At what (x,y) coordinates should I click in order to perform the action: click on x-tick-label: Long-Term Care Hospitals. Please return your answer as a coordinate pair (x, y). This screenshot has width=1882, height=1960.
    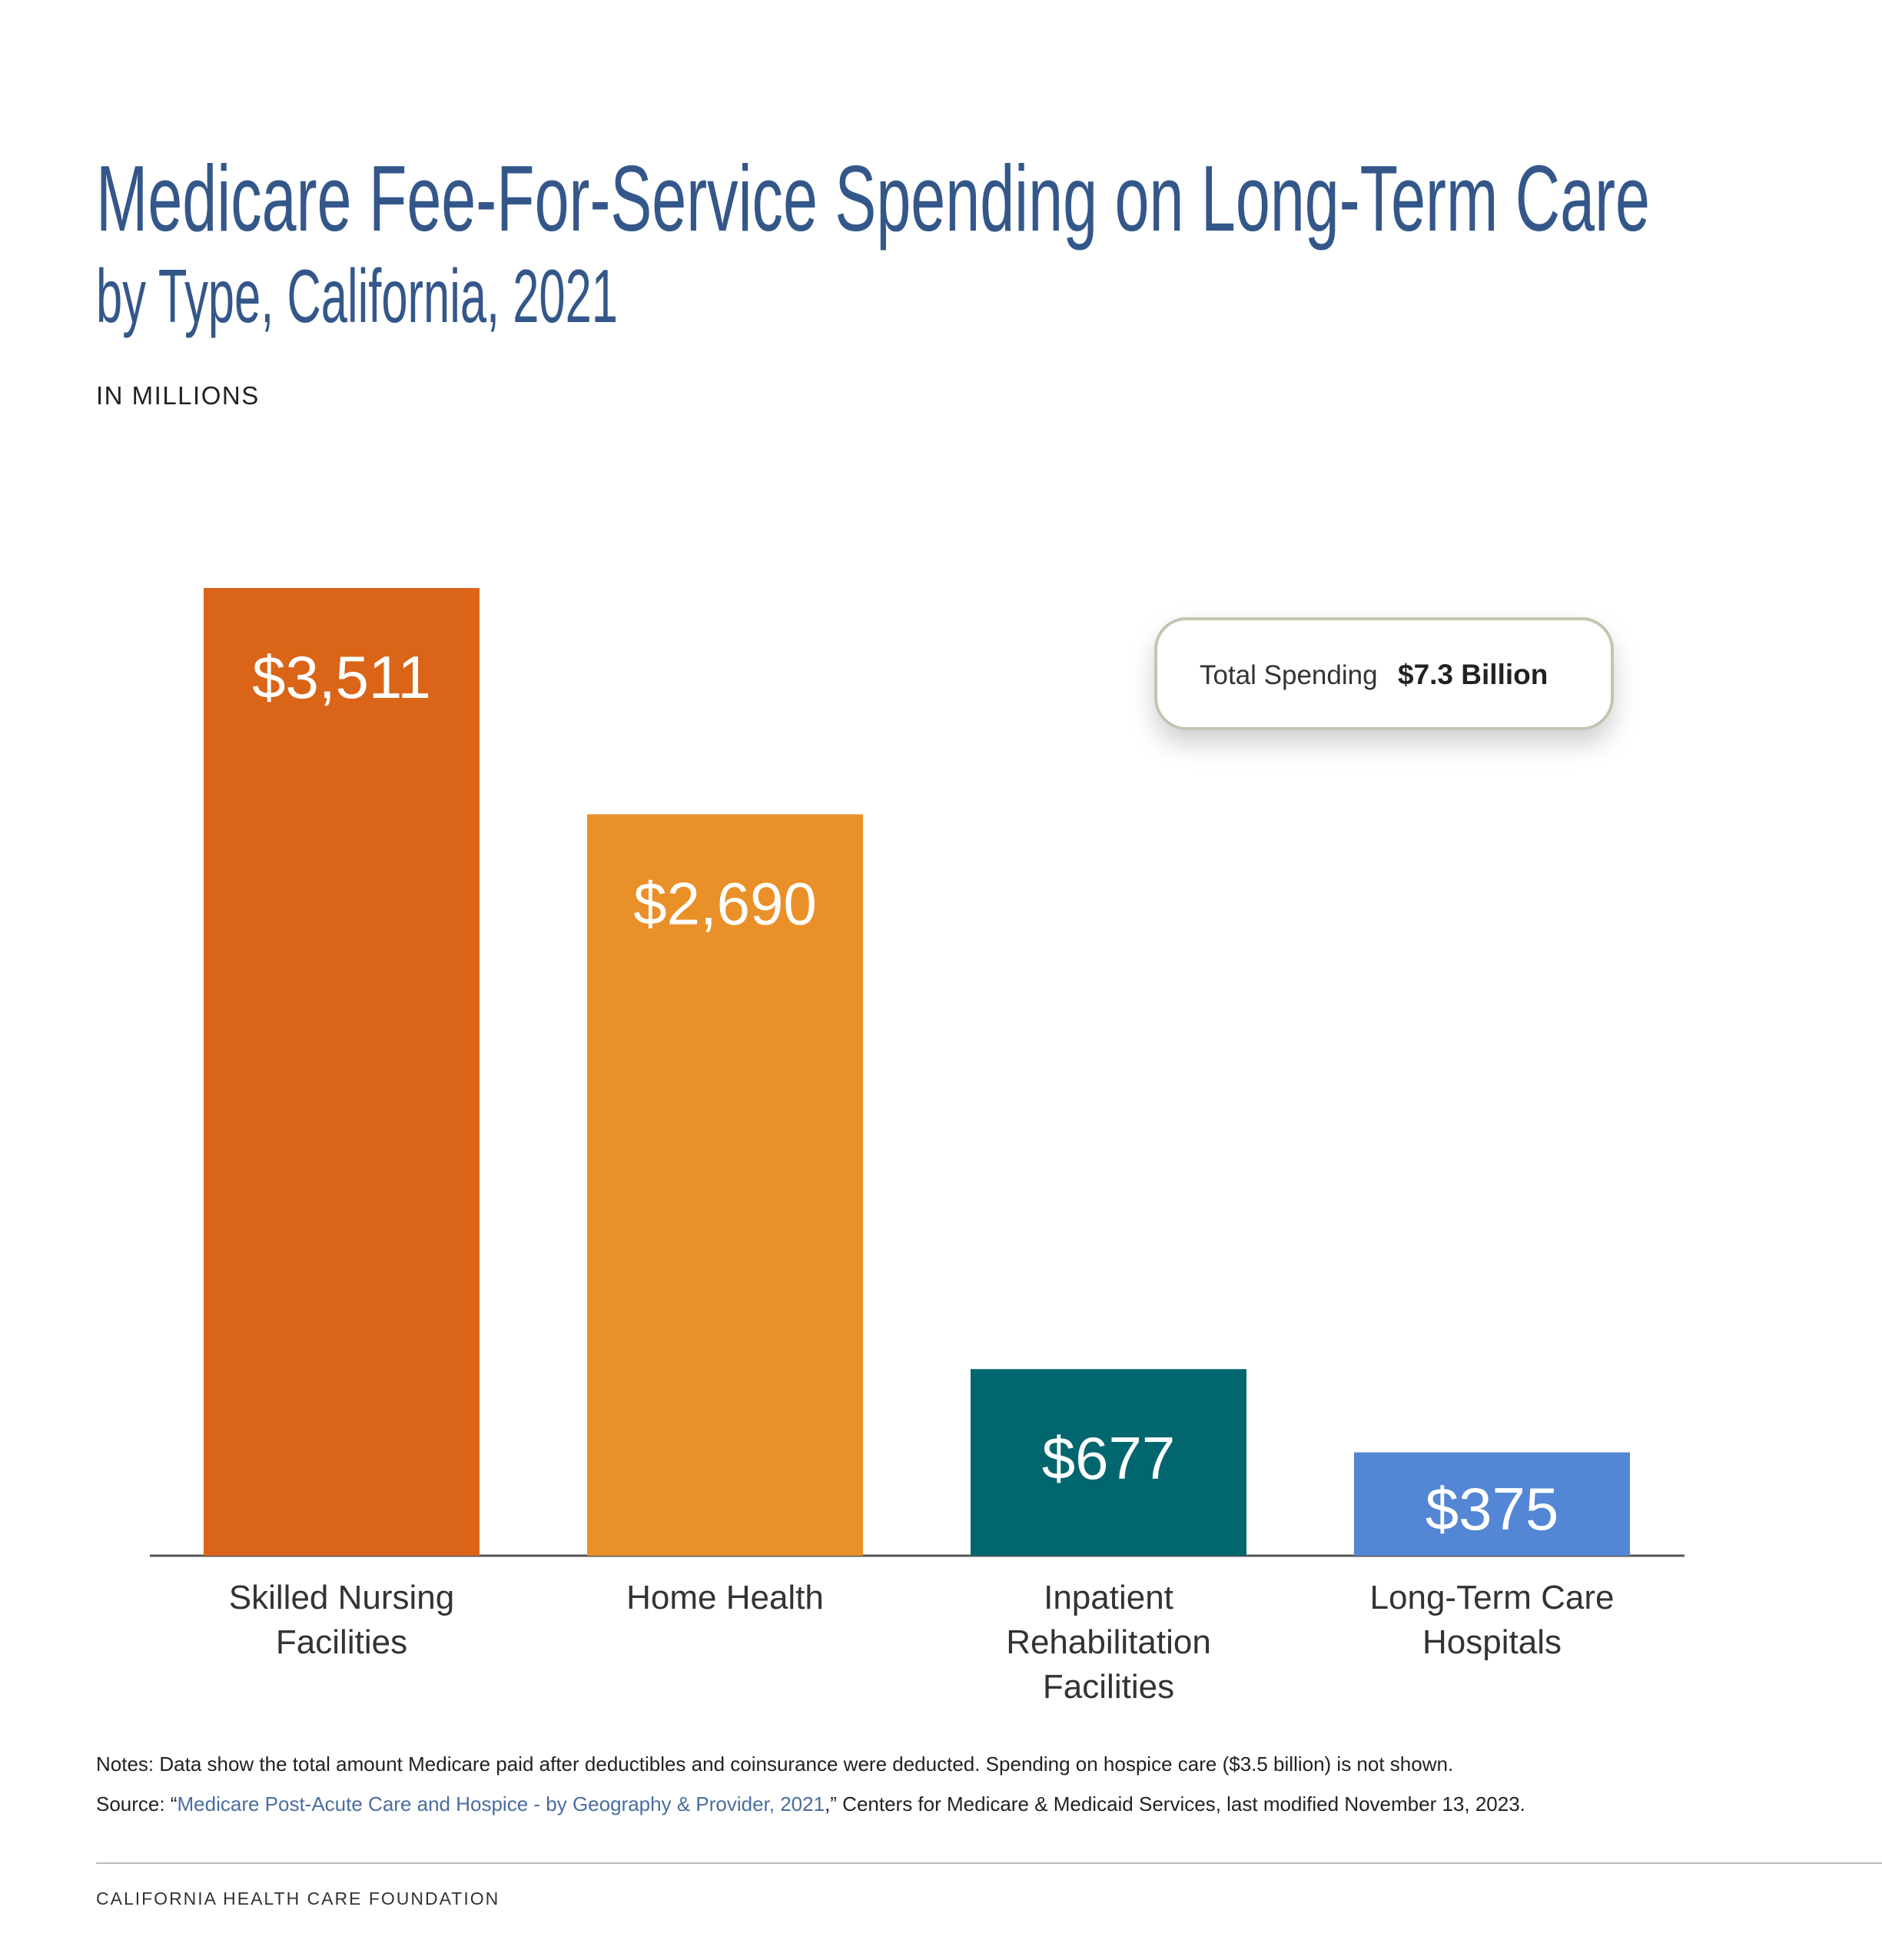
    Looking at the image, I should click on (1492, 1620).